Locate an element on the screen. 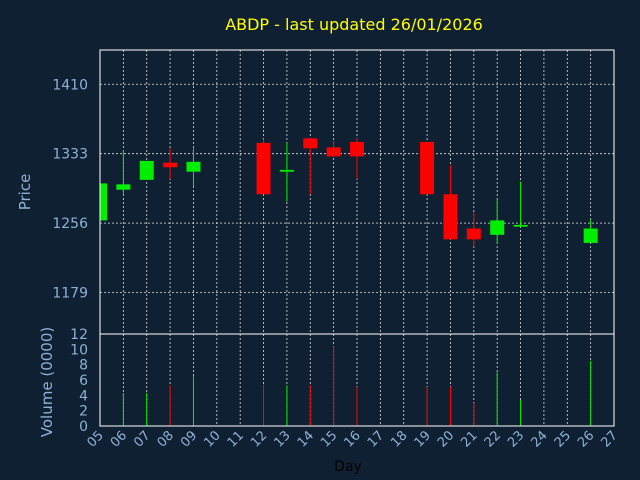 The image size is (640, 480). volume-tick-label: 8 is located at coordinates (83, 366).